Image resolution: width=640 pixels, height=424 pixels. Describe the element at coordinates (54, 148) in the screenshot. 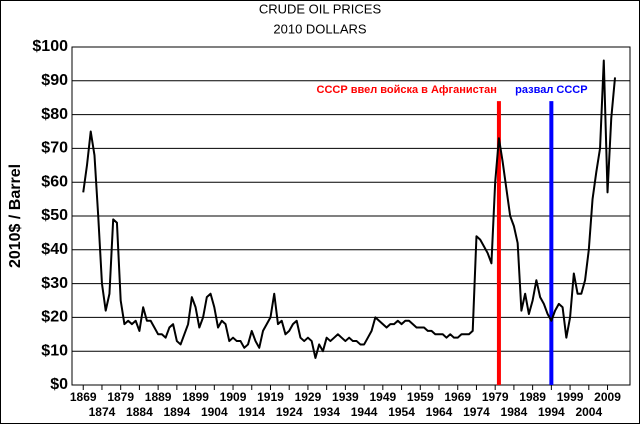

I see `y-tick-label: $70` at that location.